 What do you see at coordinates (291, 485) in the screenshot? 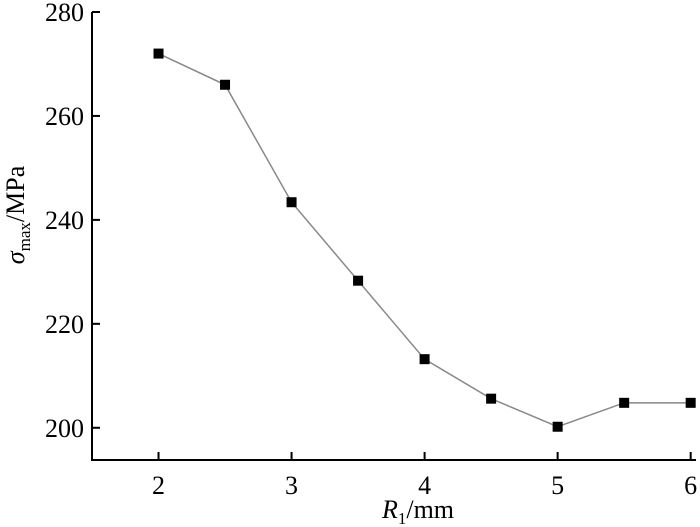
I see `x-tick-label: 3` at bounding box center [291, 485].